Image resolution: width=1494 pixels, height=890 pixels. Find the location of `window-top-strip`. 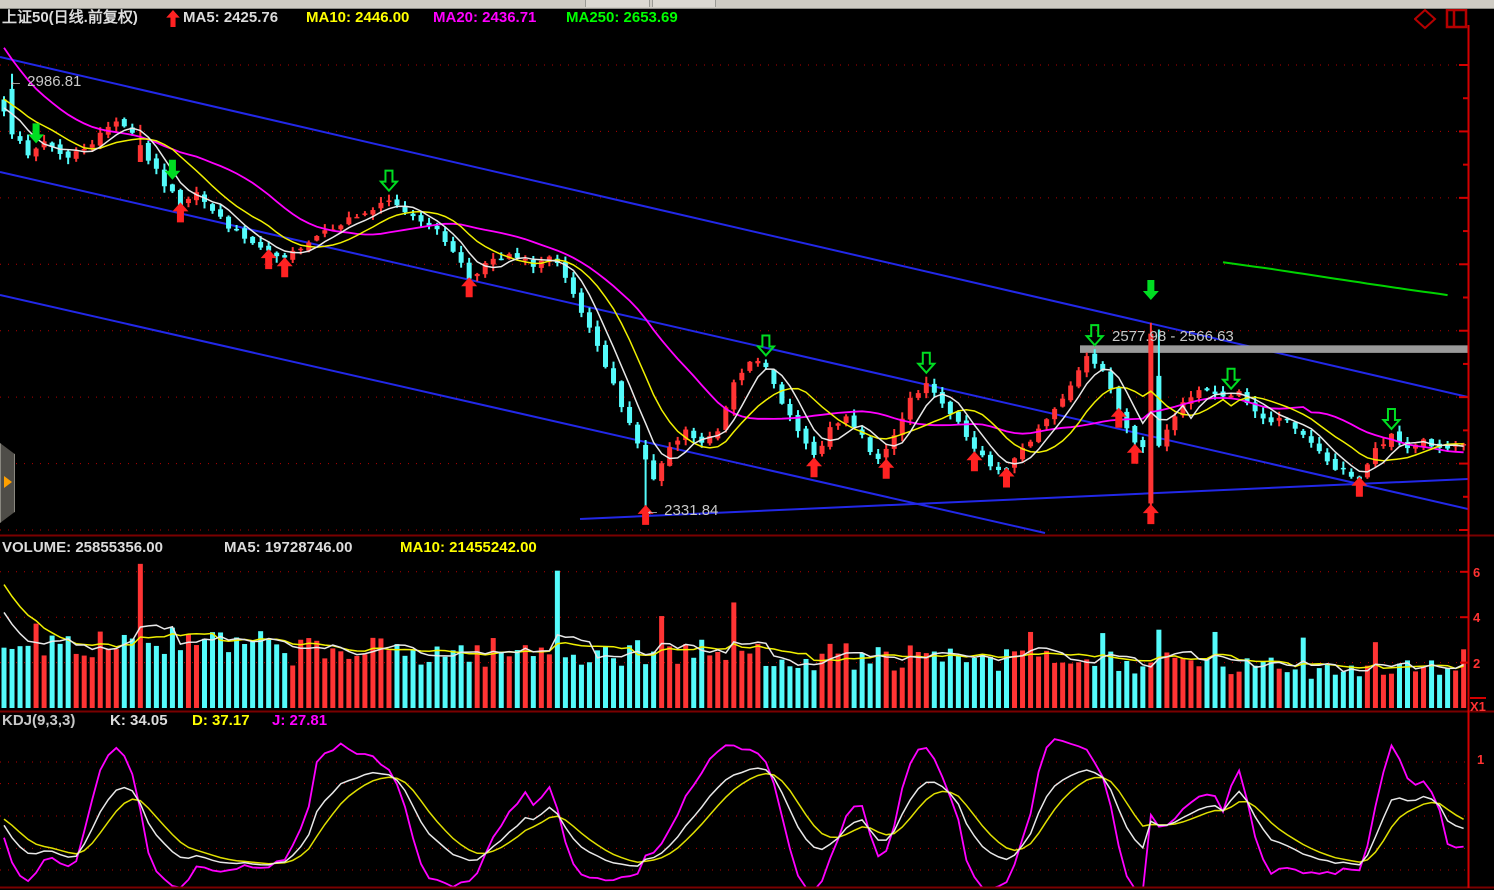

window-top-strip is located at coordinates (747, 4).